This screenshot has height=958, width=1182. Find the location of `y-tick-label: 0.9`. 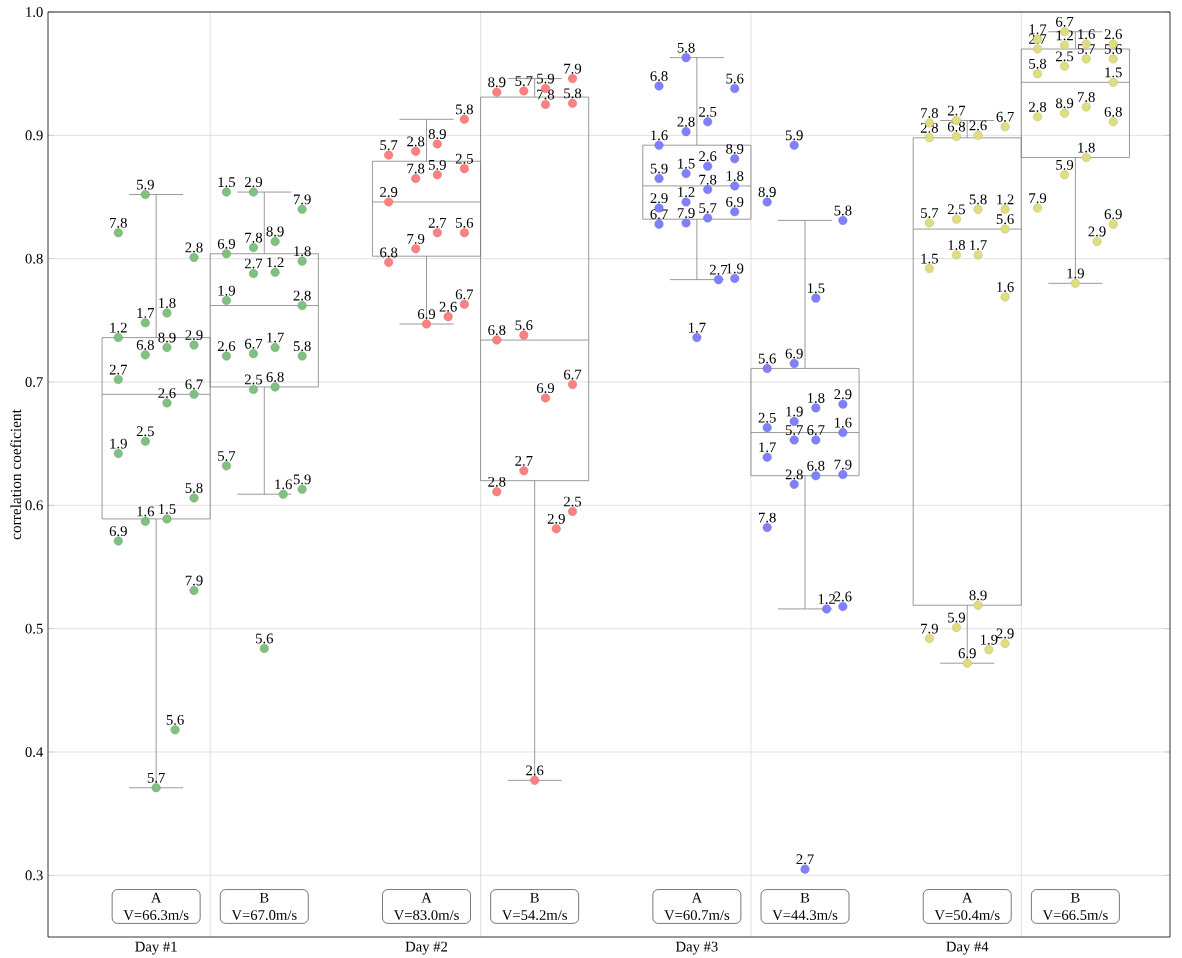

y-tick-label: 0.9 is located at coordinates (34, 135).